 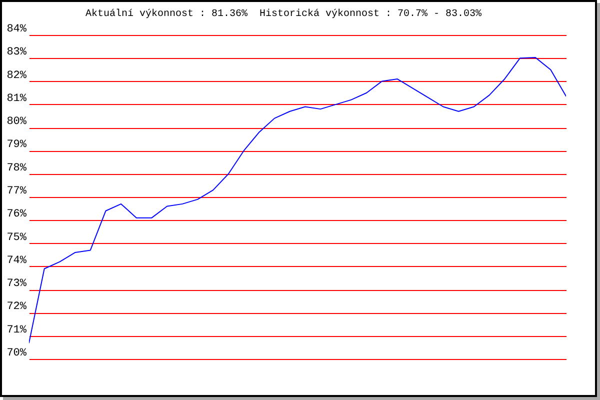 What do you see at coordinates (283, 14) in the screenshot?
I see `chart-title: Aktuální výkonnost : 81.36% Historická výkonnost : 70.7% - 83.03%` at bounding box center [283, 14].